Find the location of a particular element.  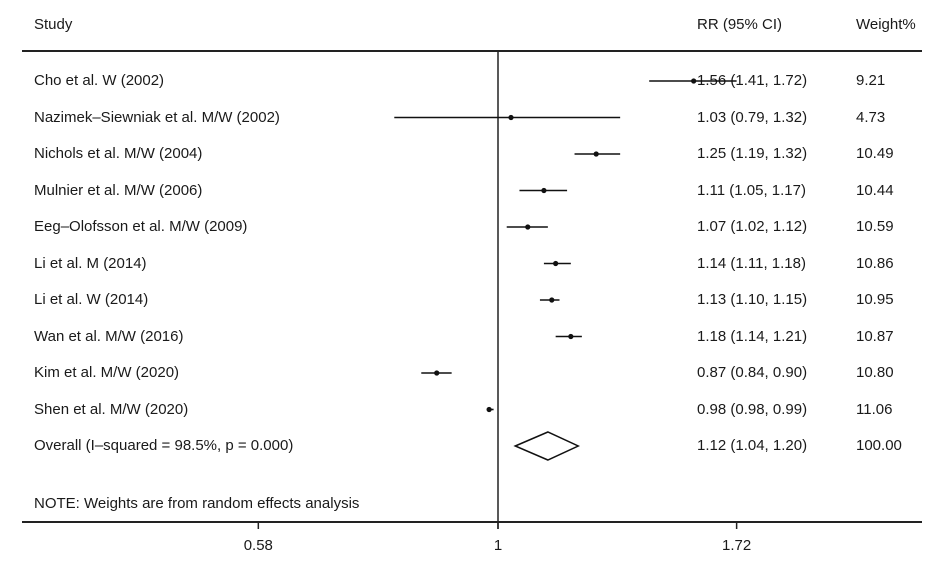

overall-weight: 100.00 is located at coordinates (879, 445).